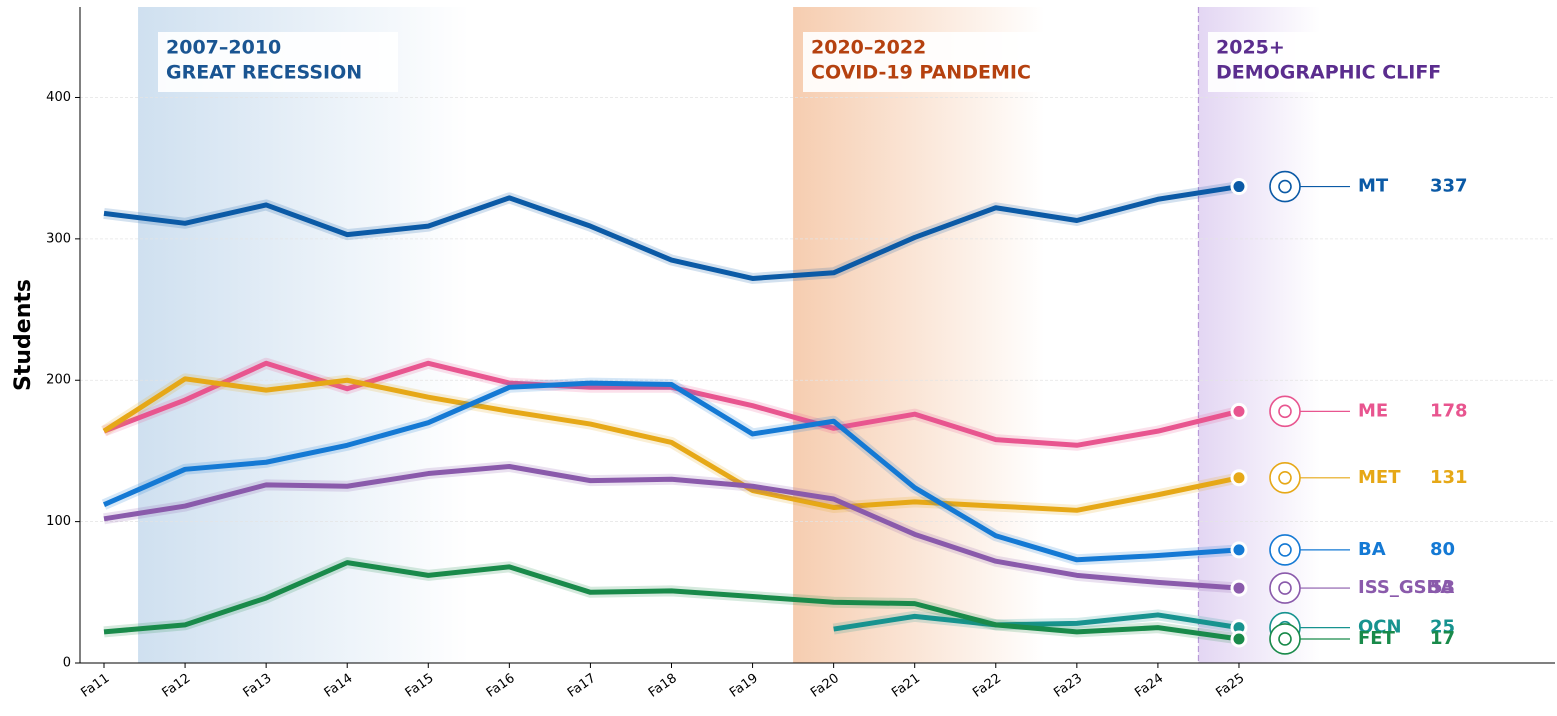  Describe the element at coordinates (420, 686) in the screenshot. I see `x-tick-label: Fa15` at that location.